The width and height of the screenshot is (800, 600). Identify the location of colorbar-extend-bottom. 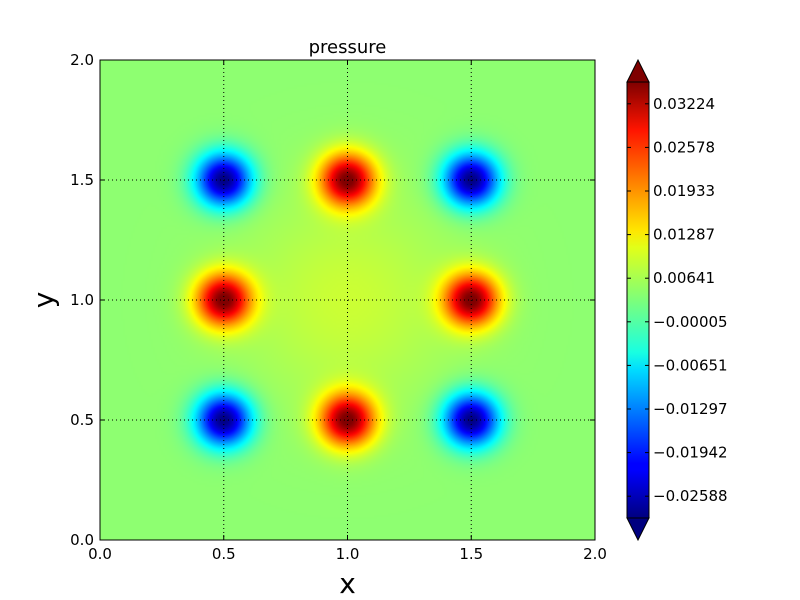
(638, 529).